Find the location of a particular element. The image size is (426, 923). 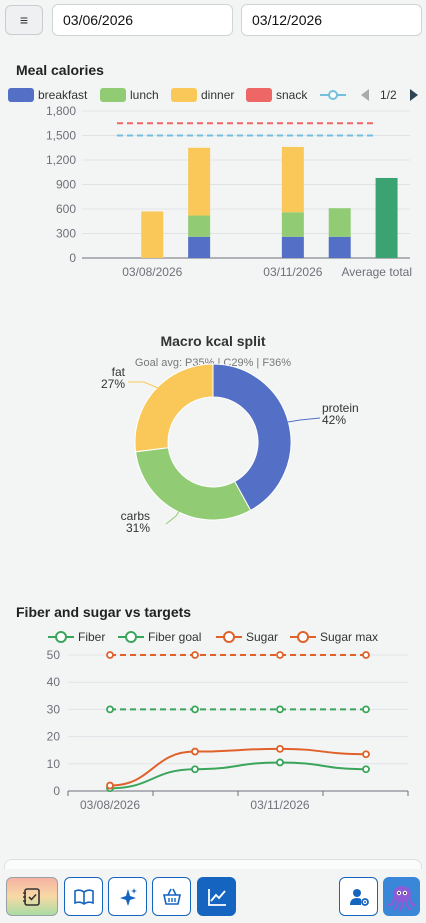

nav-groceries-button is located at coordinates (171, 896).